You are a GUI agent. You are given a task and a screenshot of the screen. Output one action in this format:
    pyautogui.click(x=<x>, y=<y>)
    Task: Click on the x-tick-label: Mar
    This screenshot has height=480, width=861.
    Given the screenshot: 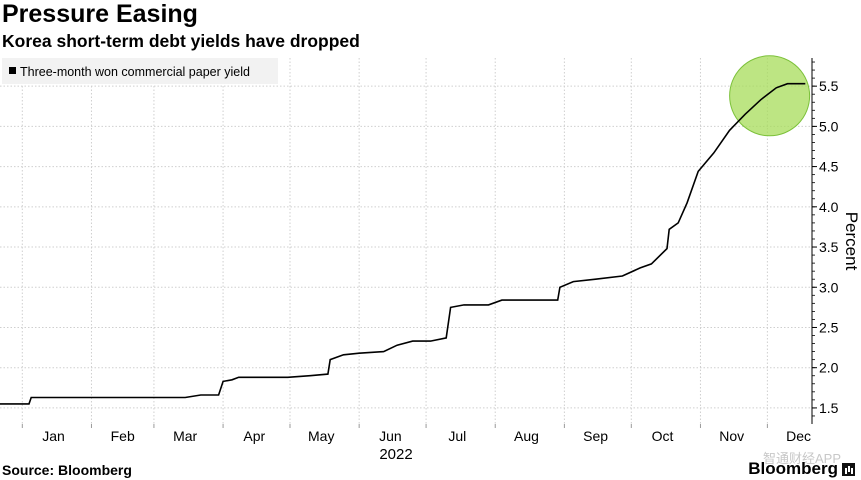 What is the action you would take?
    pyautogui.click(x=185, y=436)
    